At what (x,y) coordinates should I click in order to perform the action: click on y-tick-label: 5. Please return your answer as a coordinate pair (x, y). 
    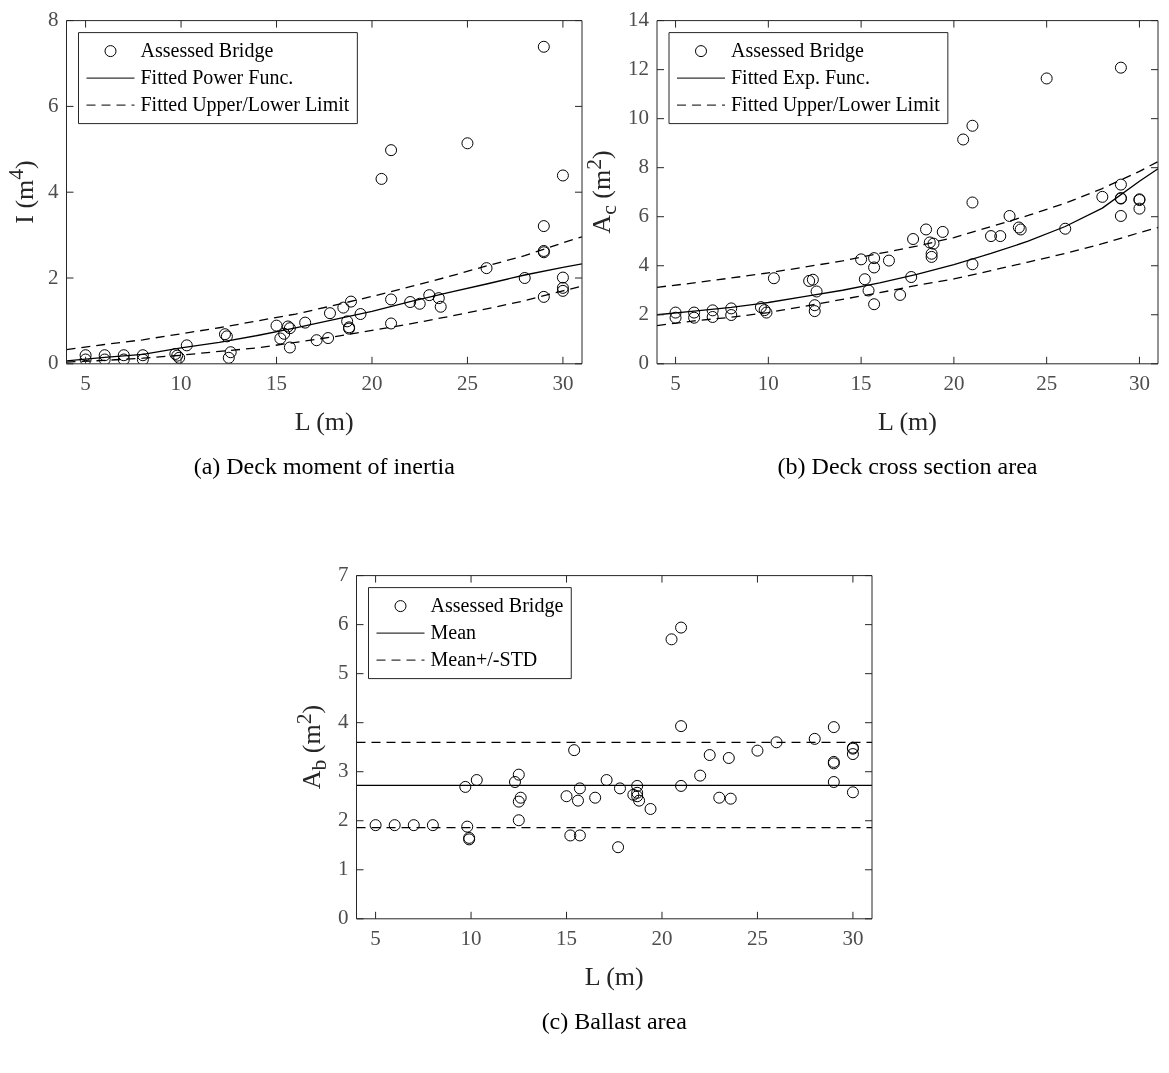
    Looking at the image, I should click on (343, 672).